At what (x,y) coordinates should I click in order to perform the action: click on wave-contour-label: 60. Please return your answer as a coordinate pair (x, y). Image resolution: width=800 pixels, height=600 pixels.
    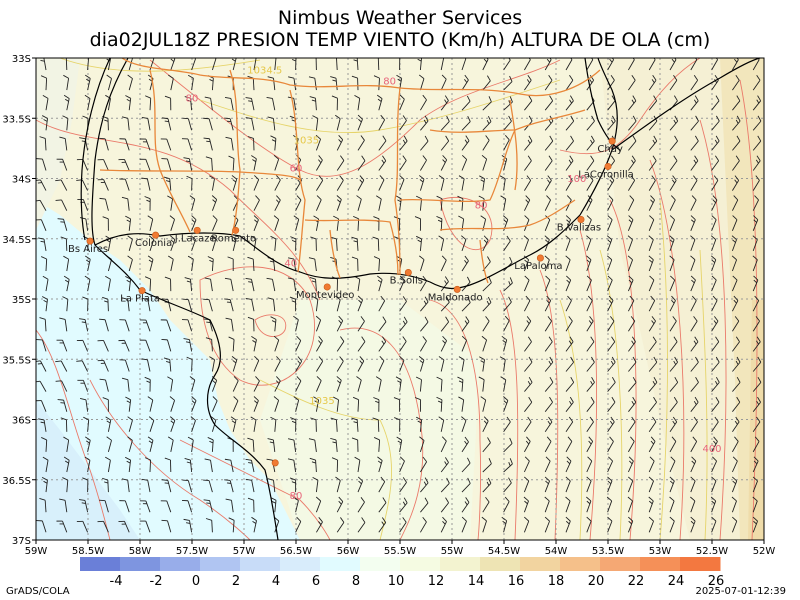
    Looking at the image, I should click on (296, 168).